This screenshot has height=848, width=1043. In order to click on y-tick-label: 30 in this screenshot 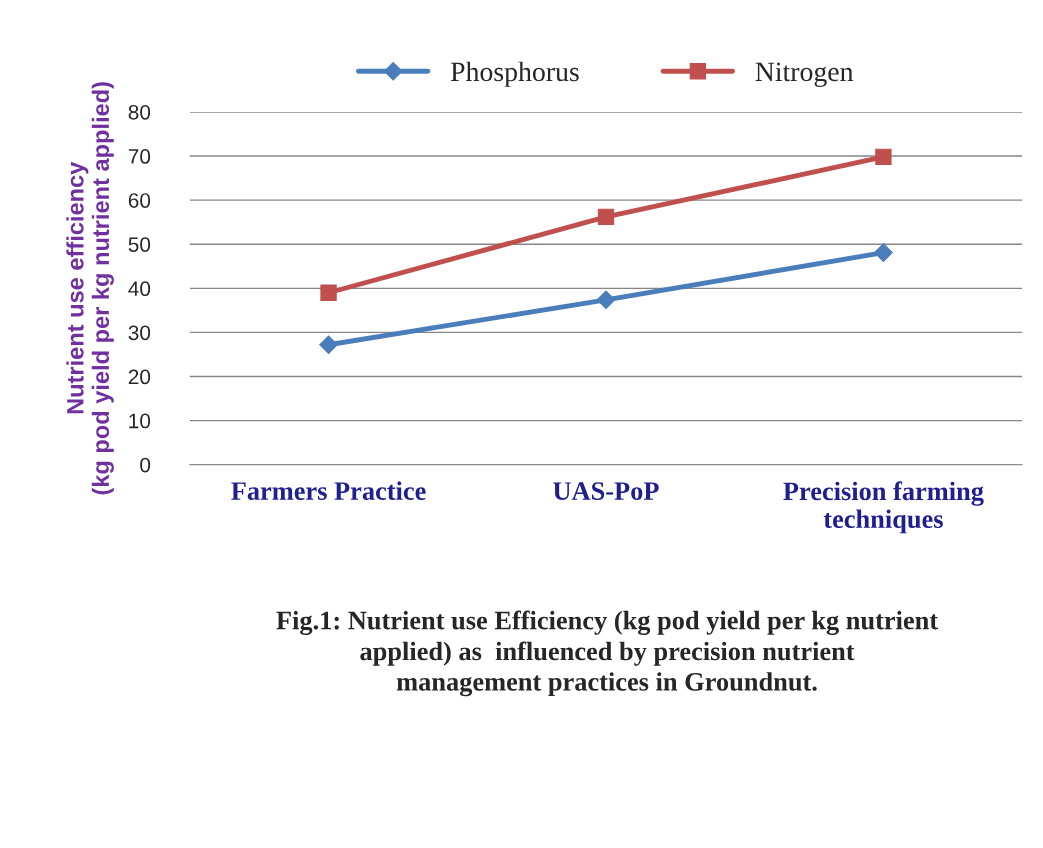, I will do `click(139, 333)`.